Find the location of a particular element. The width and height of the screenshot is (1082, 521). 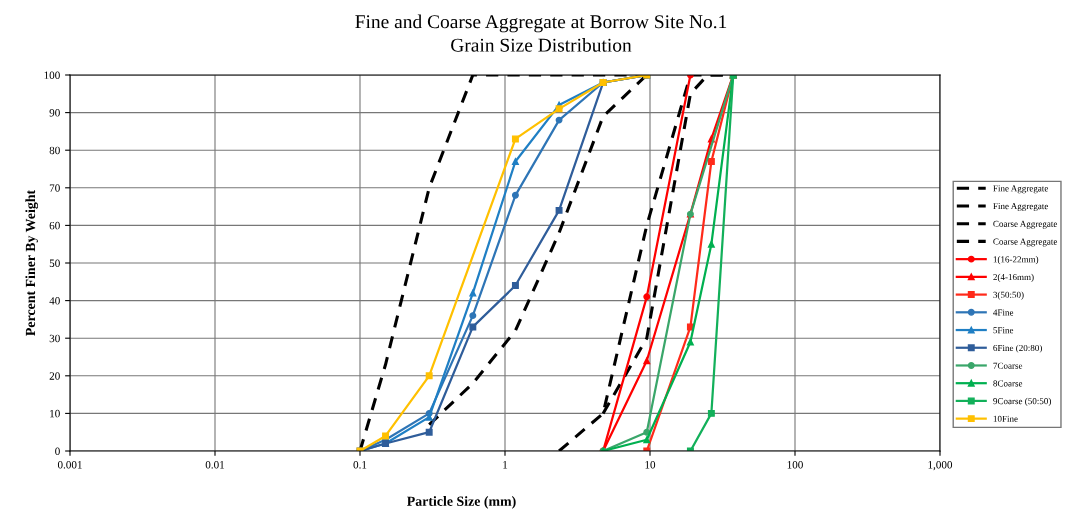

x-tick-label: 1,000 is located at coordinates (940, 466).